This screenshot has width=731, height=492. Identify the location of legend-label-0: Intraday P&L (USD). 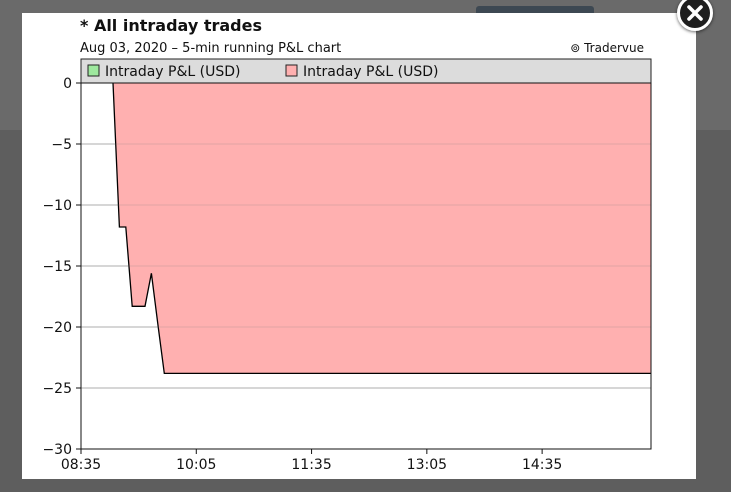
(172, 72).